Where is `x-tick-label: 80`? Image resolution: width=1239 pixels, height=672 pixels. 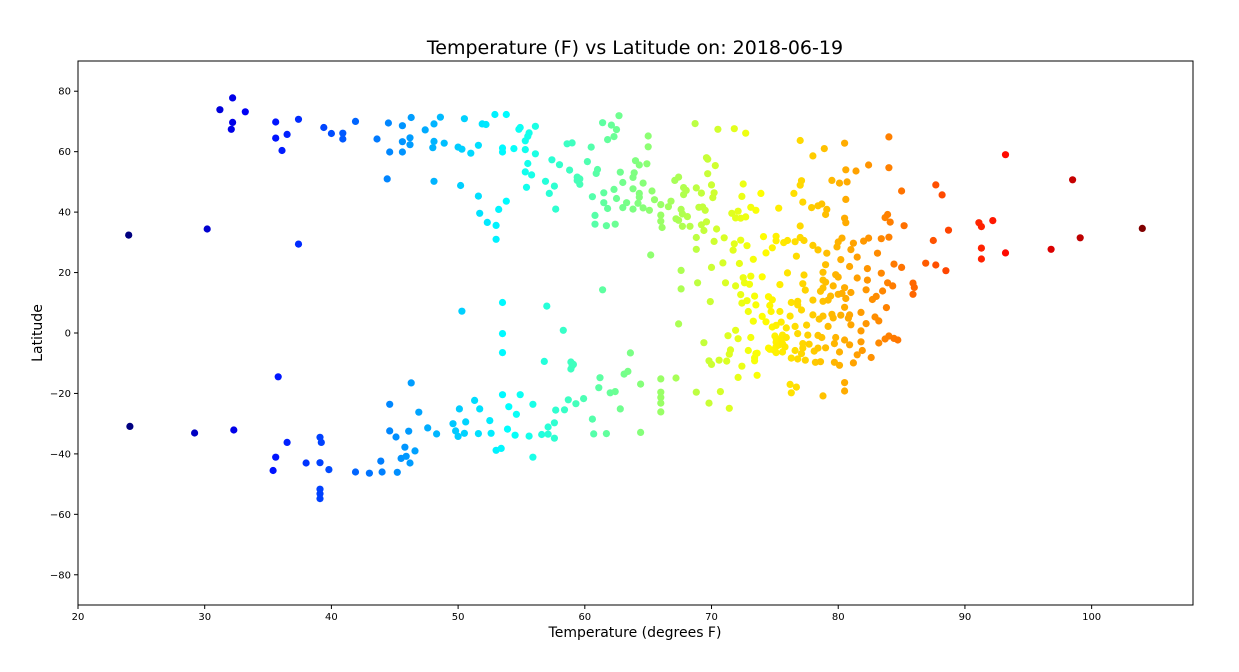
x-tick-label: 80 is located at coordinates (838, 617).